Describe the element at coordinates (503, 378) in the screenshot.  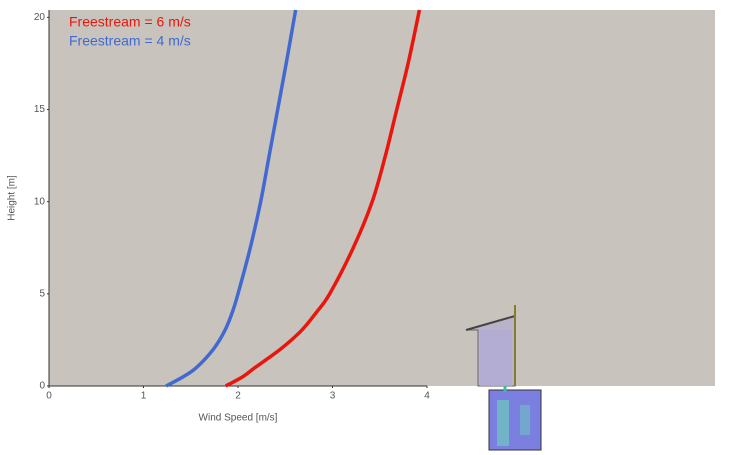
I see `building-diagram` at that location.